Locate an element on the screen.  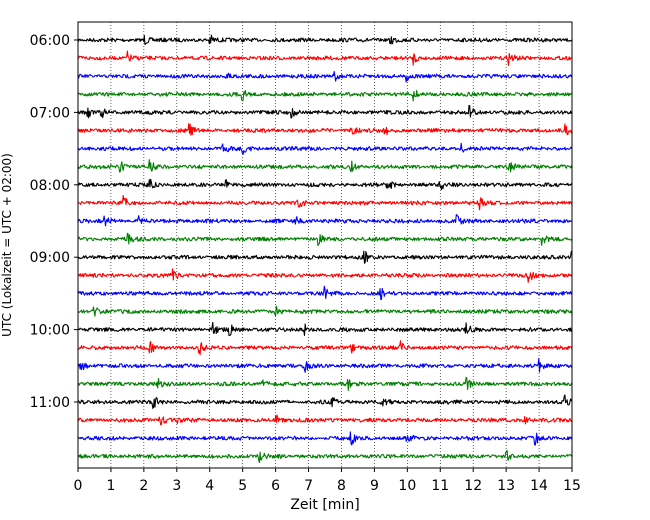
x-tick-label: 9 is located at coordinates (374, 486).